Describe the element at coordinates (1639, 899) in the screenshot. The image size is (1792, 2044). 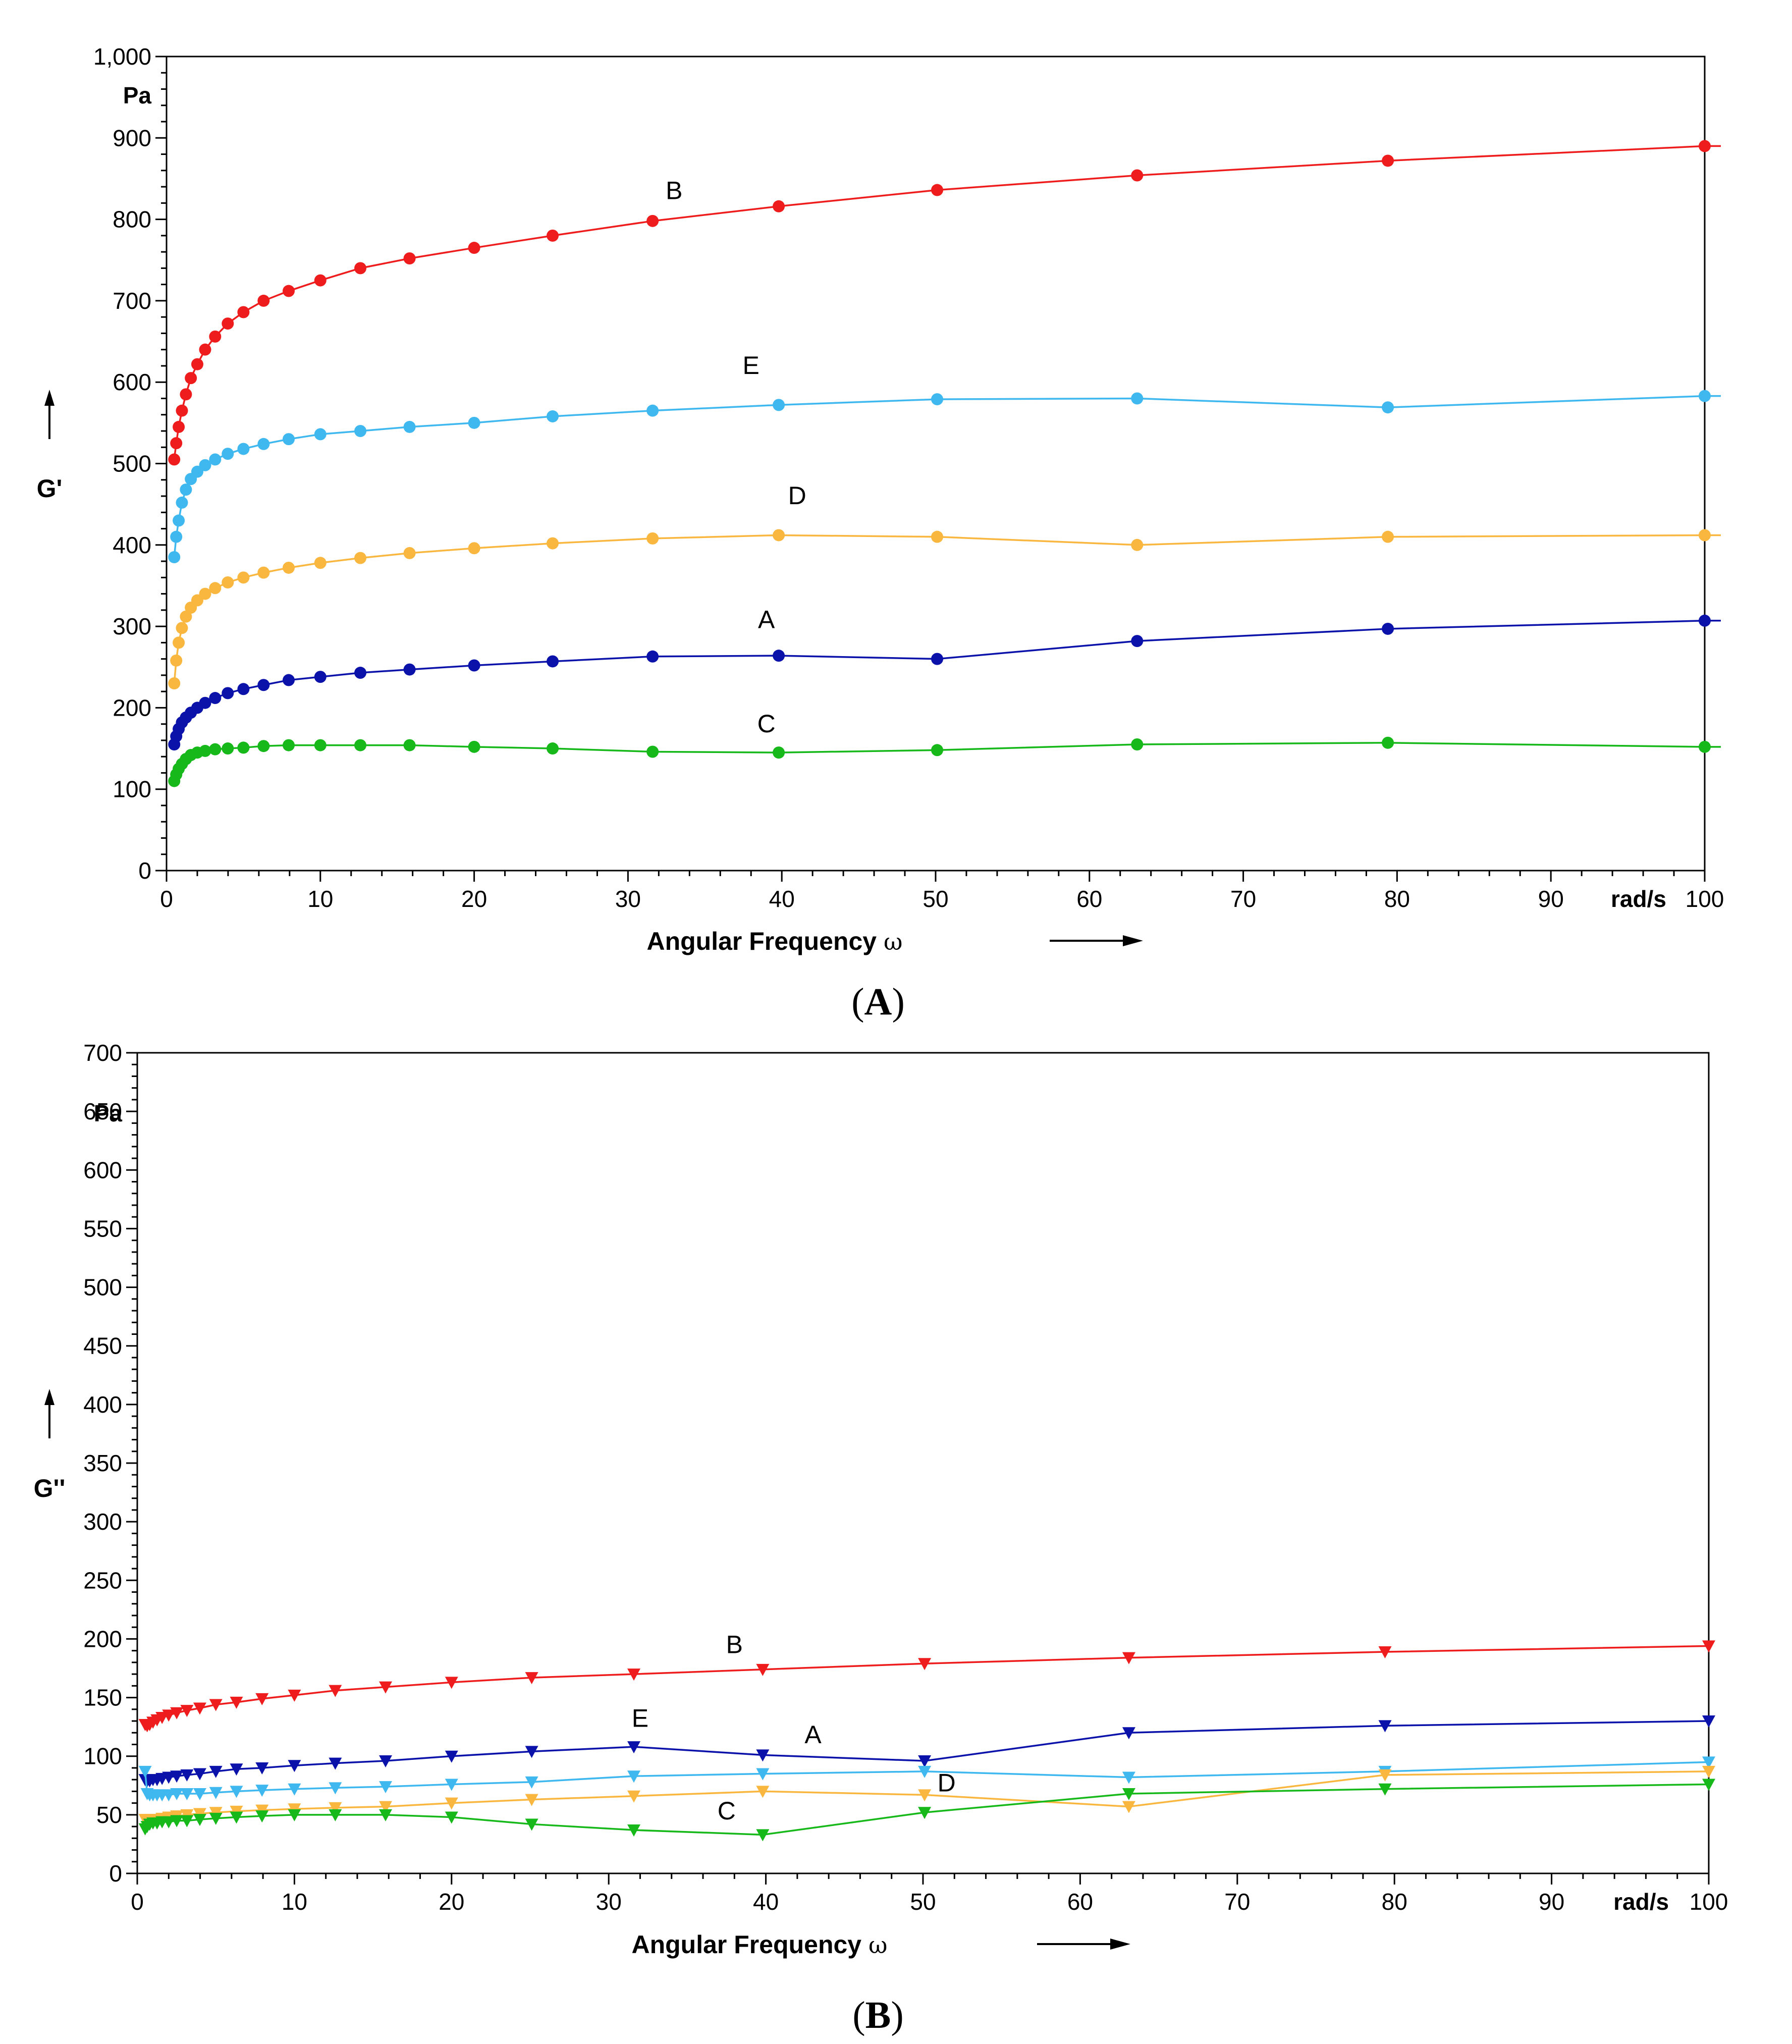
I see `panel-a-x-unit-label: rad/s` at that location.